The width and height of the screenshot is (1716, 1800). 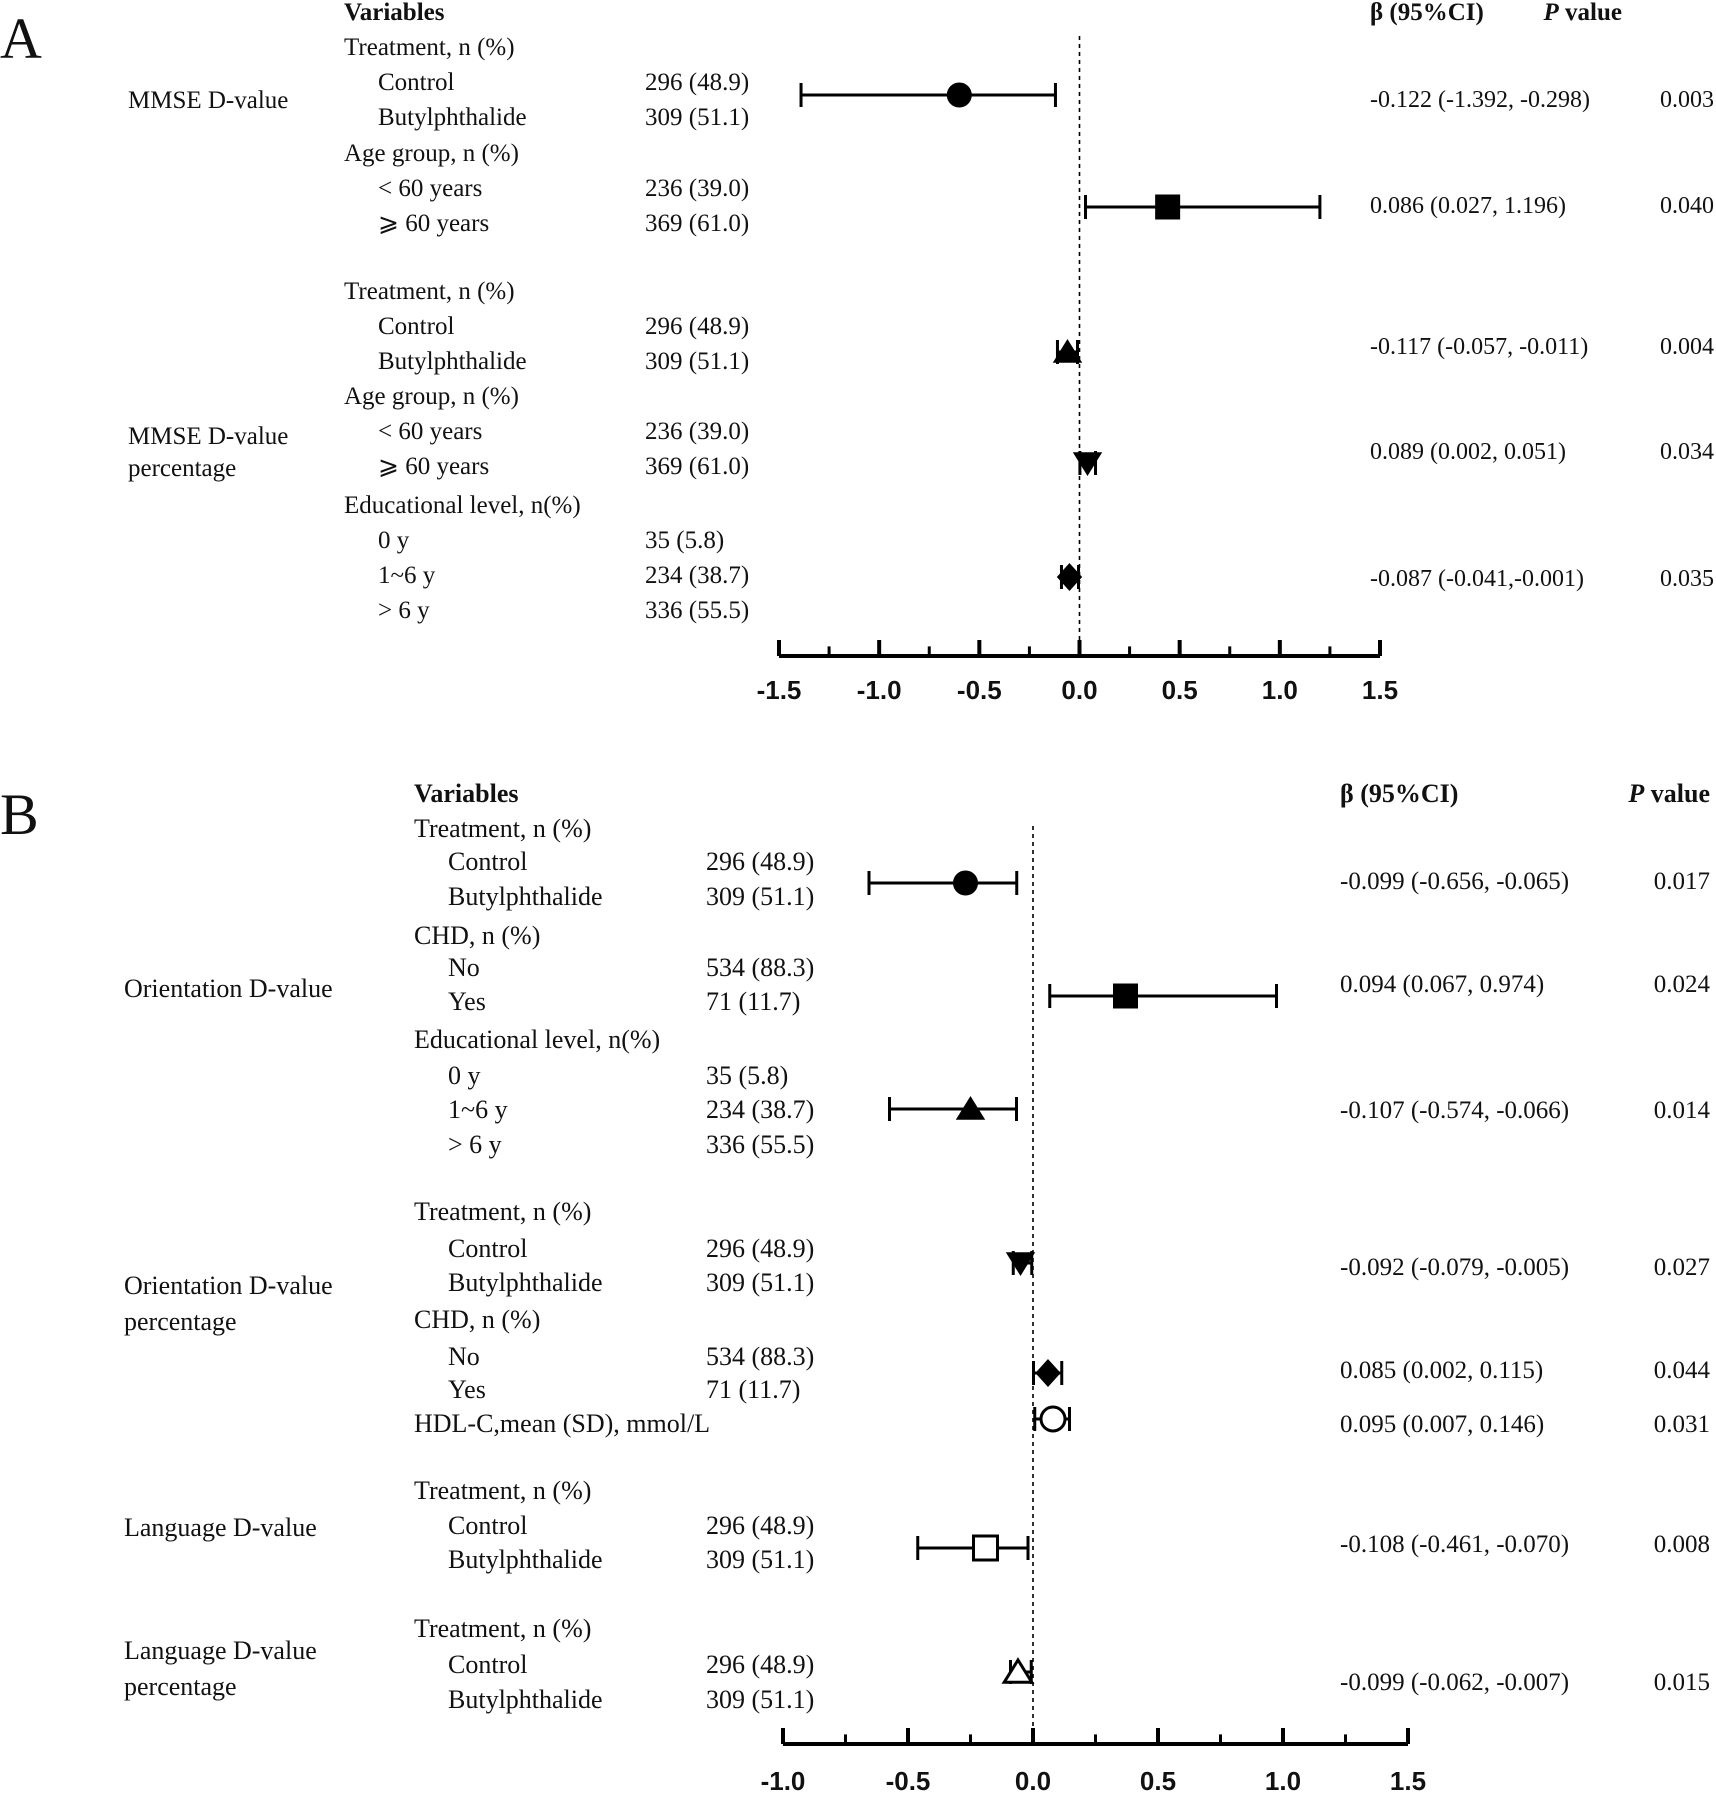 I want to click on p-value: 0.044, so click(x=1682, y=1370).